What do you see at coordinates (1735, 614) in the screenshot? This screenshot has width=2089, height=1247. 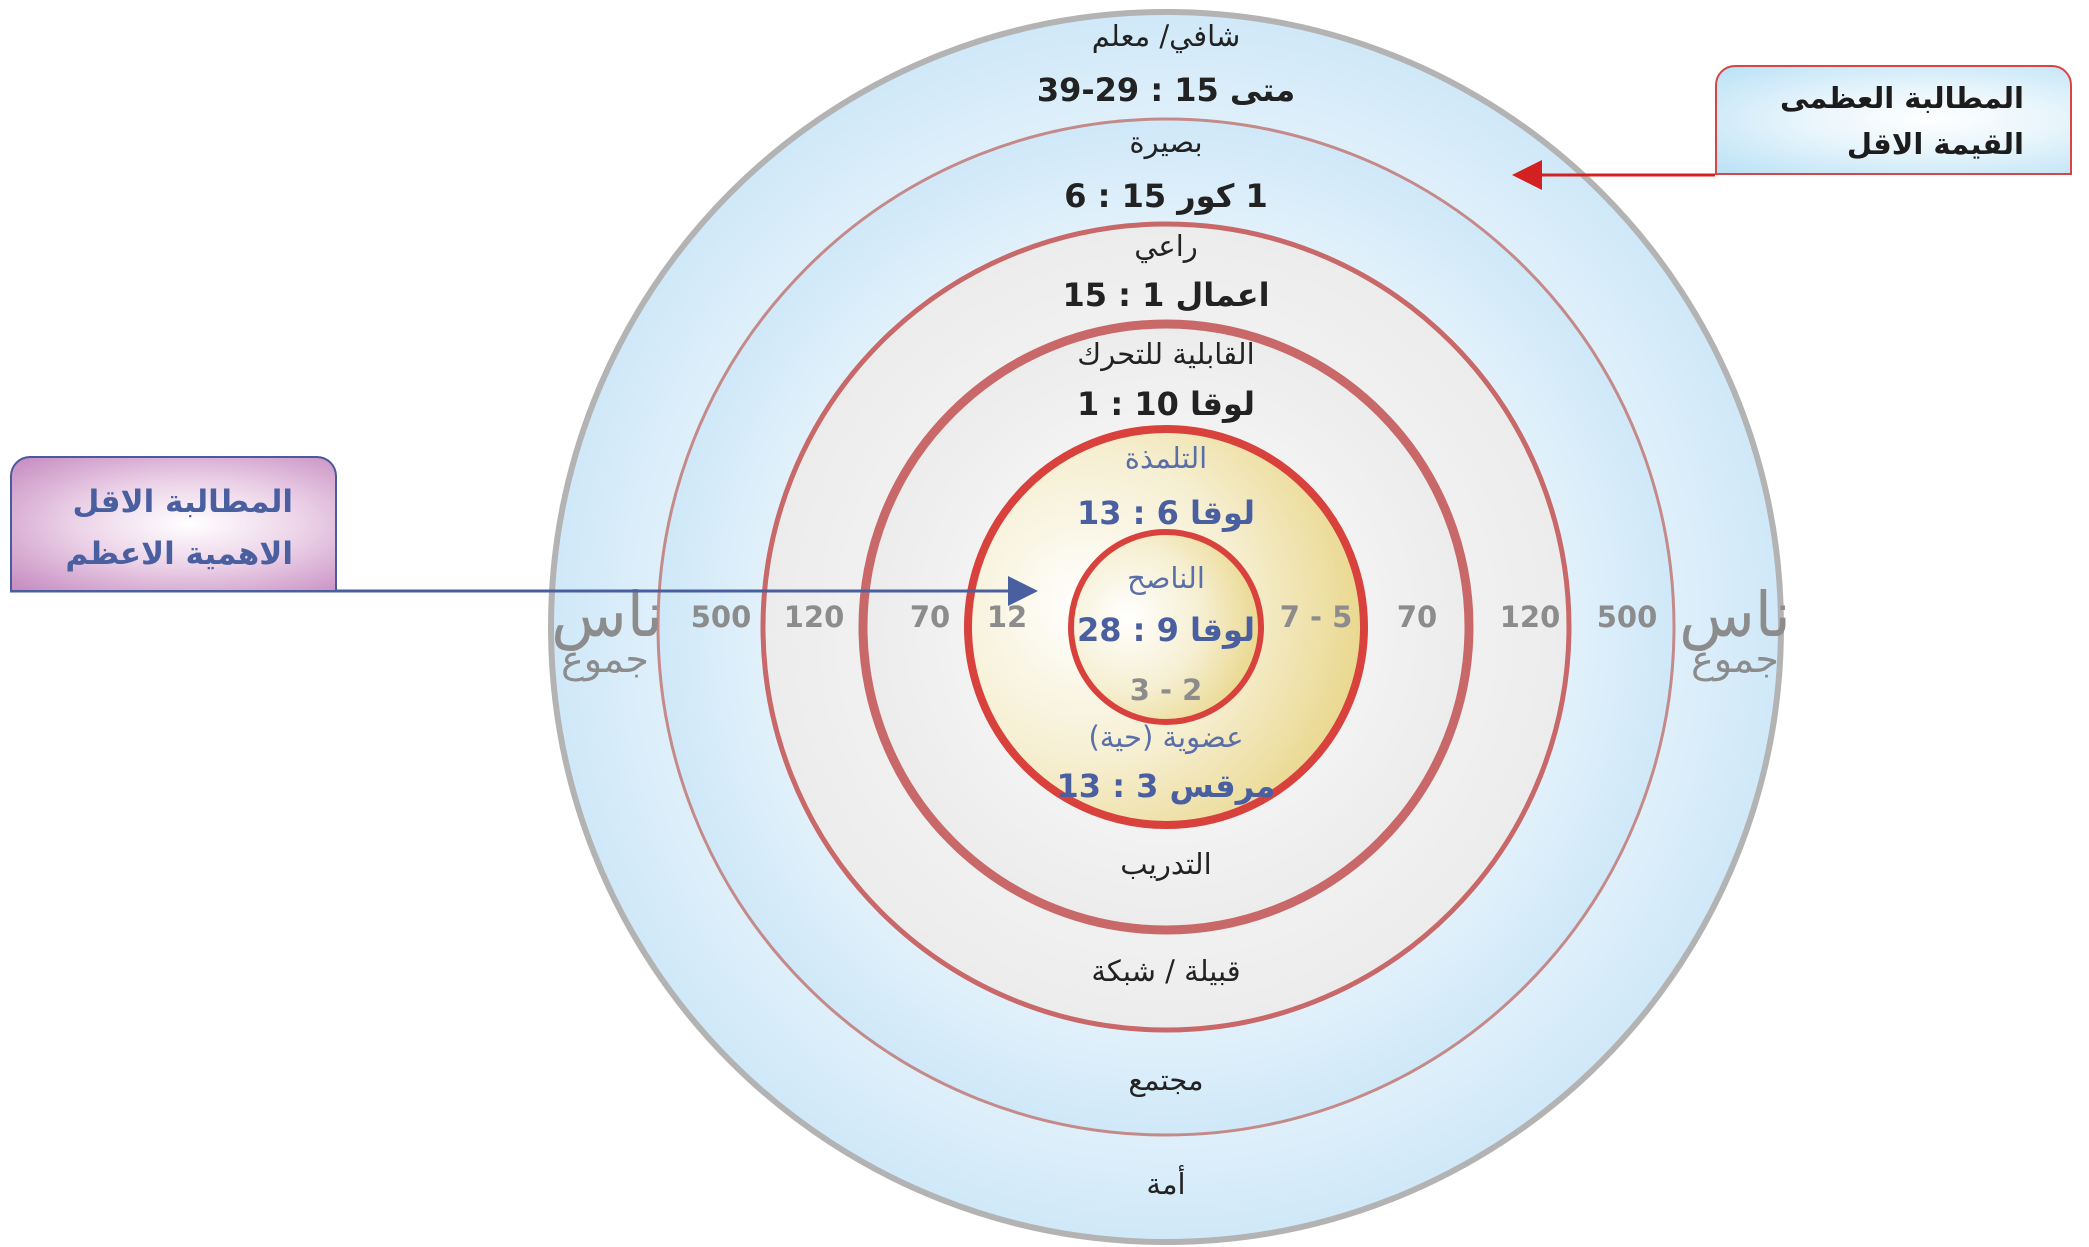 I see `right-people-label: ناس` at bounding box center [1735, 614].